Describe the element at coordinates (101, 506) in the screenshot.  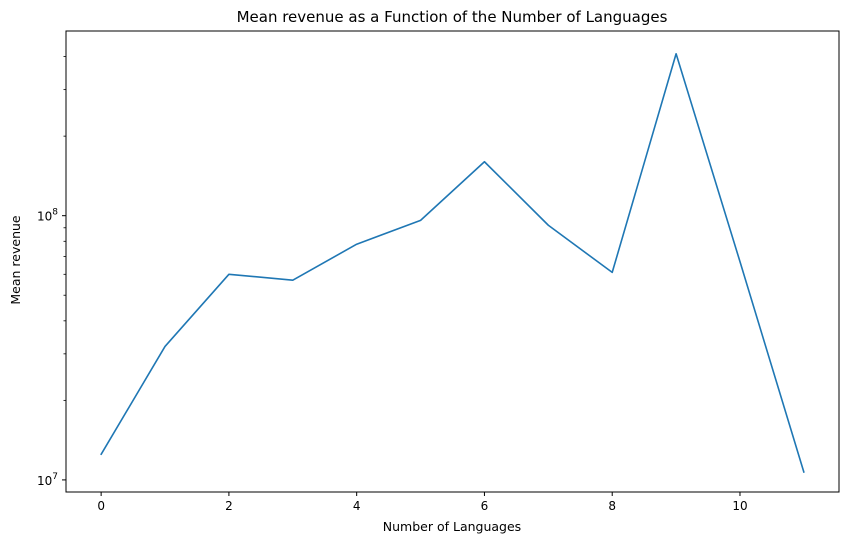
I see `x-tick-label: 0` at that location.